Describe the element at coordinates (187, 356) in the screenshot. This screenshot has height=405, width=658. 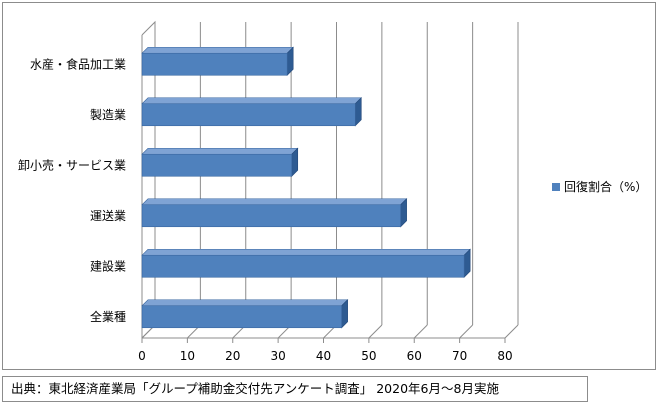
I see `tick-label: 10` at that location.